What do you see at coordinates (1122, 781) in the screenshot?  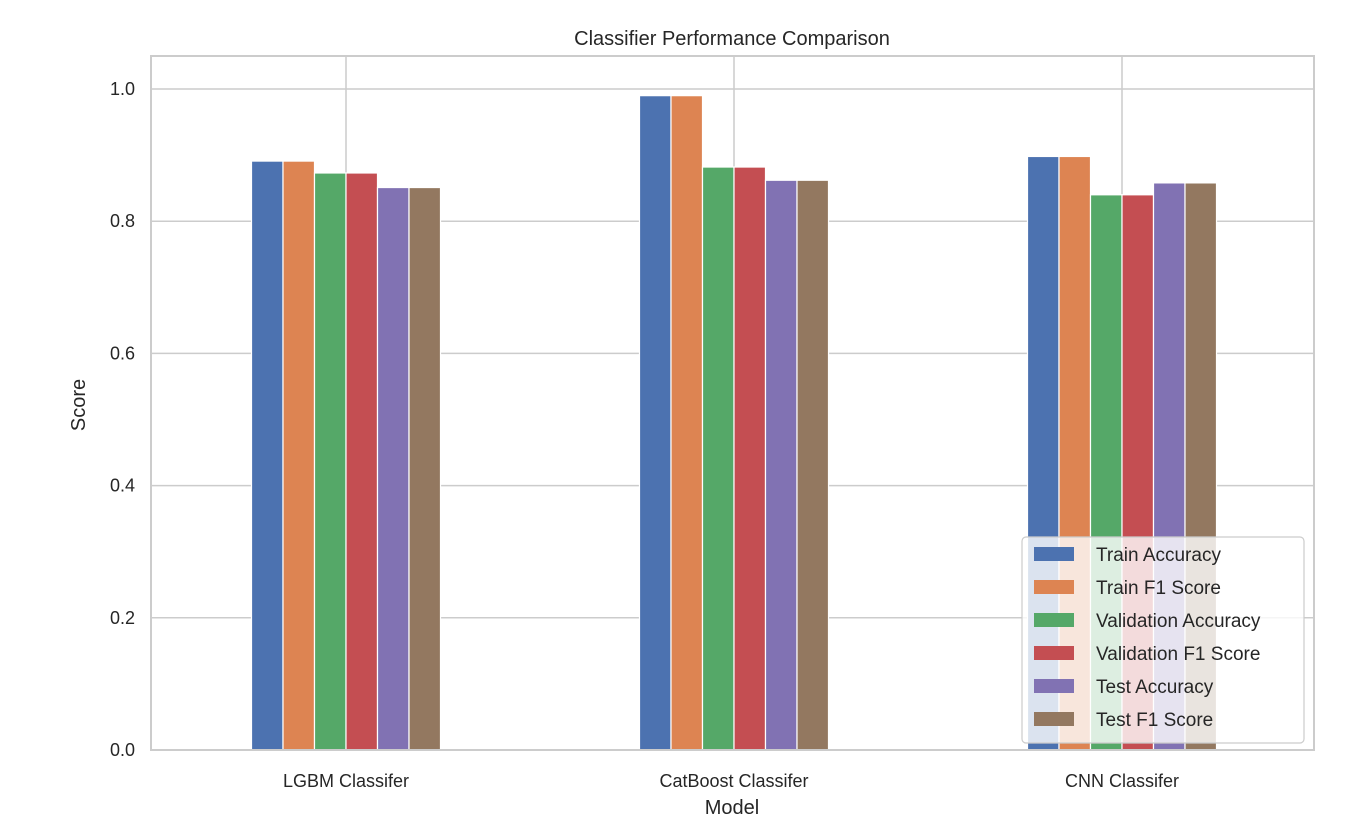 I see `x-tick-label: CNN Classifer` at bounding box center [1122, 781].